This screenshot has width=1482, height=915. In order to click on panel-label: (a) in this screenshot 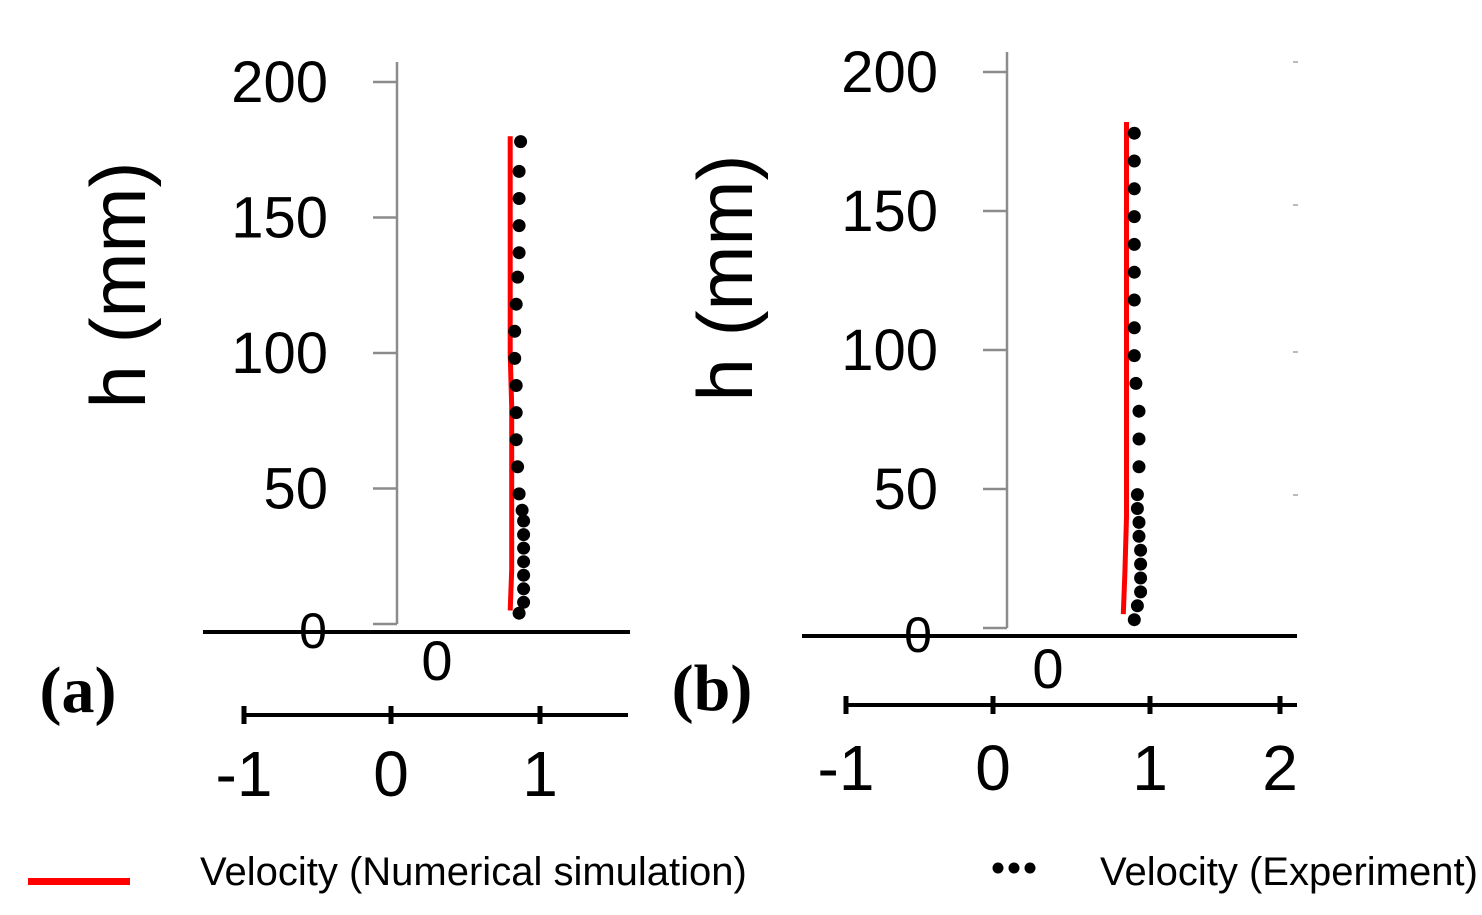, I will do `click(78, 690)`.